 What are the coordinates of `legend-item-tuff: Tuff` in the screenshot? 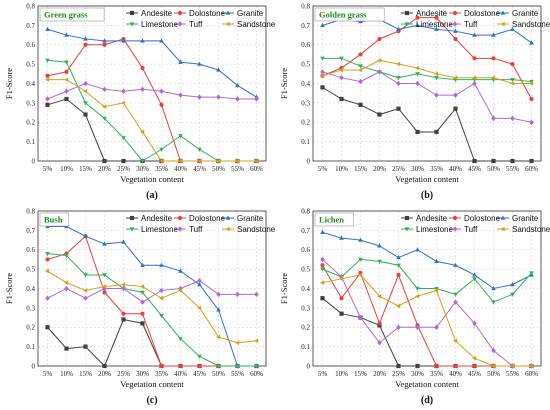 It's located at (463, 24).